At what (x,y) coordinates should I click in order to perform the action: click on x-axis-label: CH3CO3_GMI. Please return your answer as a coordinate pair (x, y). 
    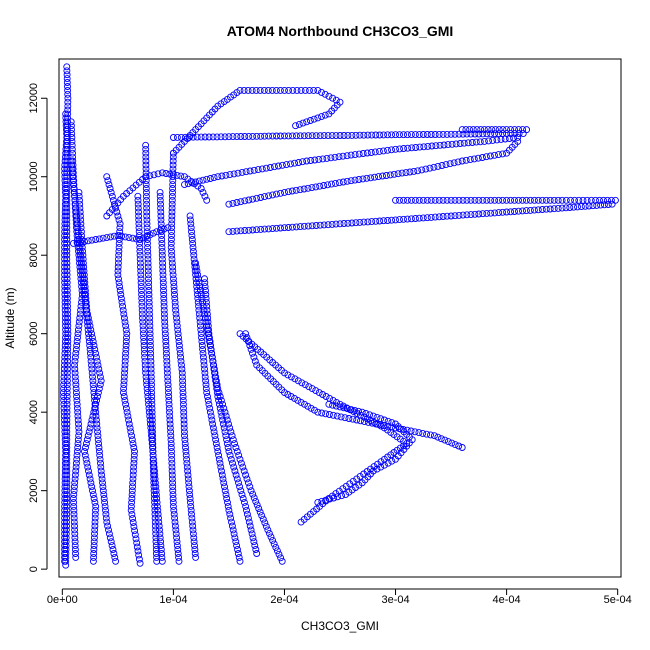
    Looking at the image, I should click on (340, 626).